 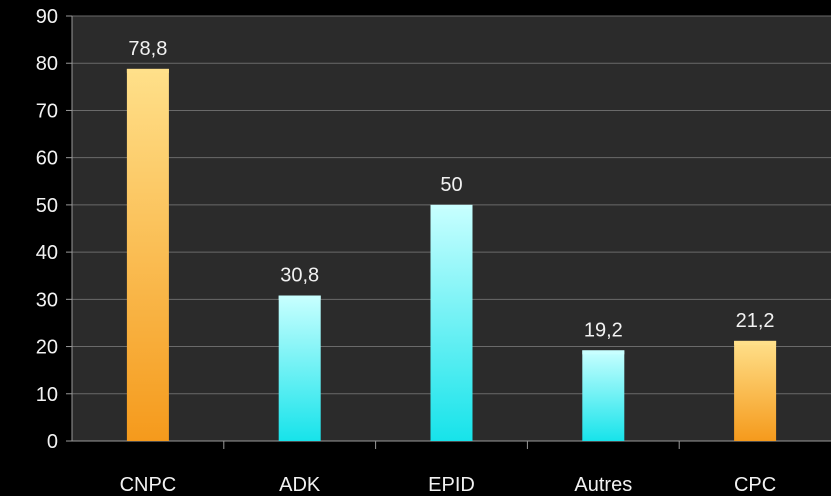 What do you see at coordinates (52, 442) in the screenshot?
I see `y-tick-label: 0` at bounding box center [52, 442].